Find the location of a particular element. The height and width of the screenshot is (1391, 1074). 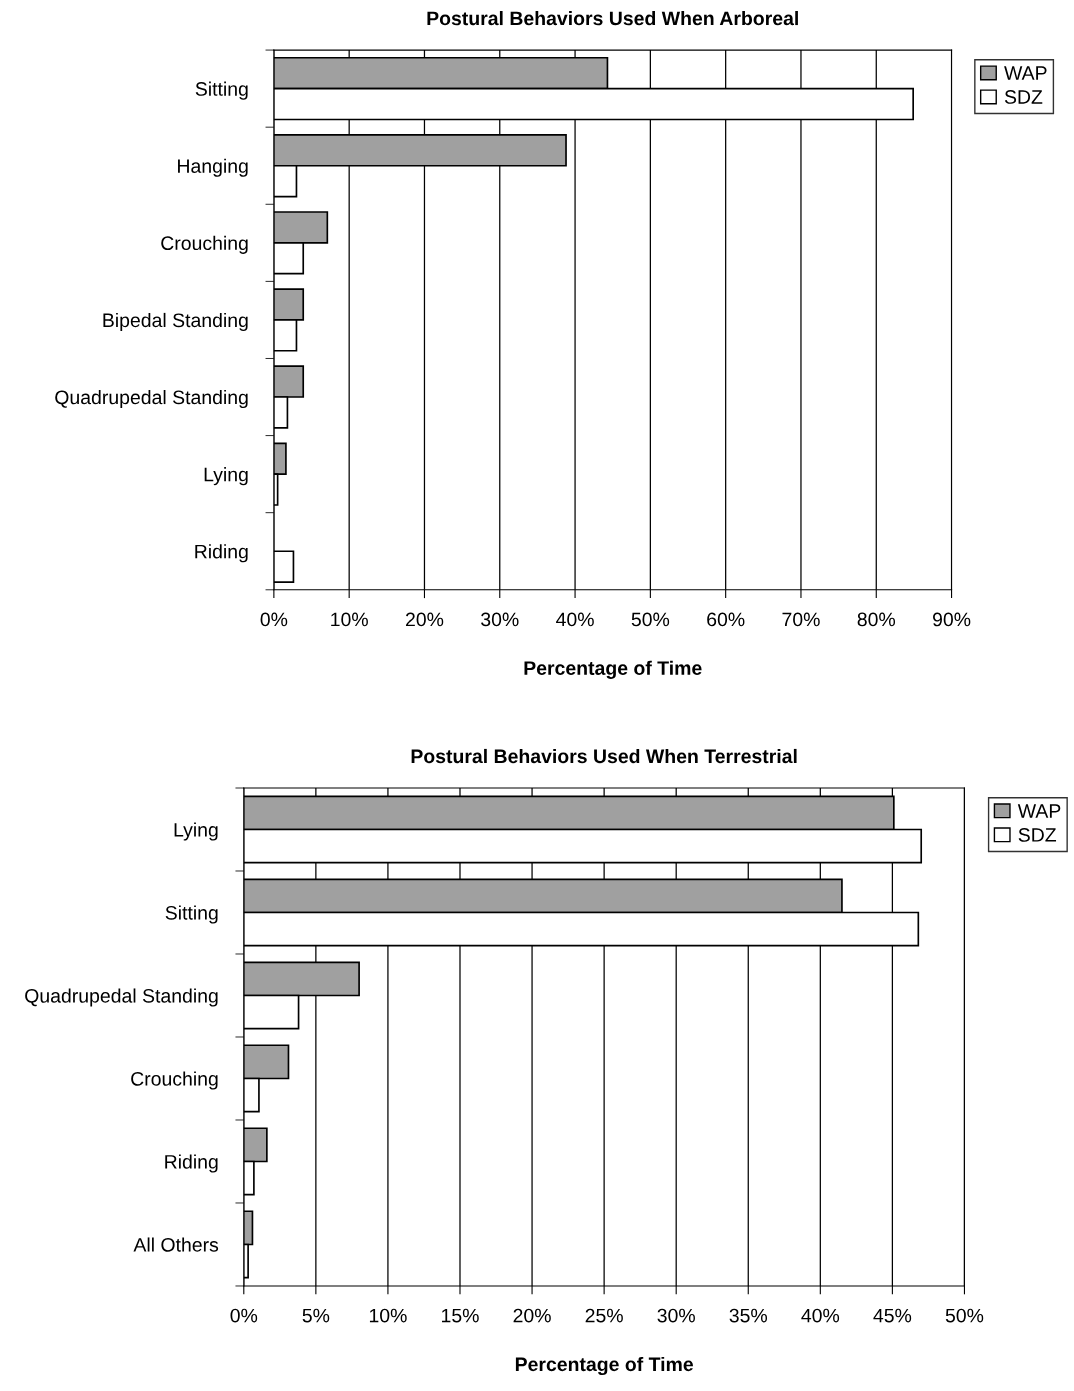

chart-title: Postural Behaviors Used When Terrestrial is located at coordinates (604, 756).